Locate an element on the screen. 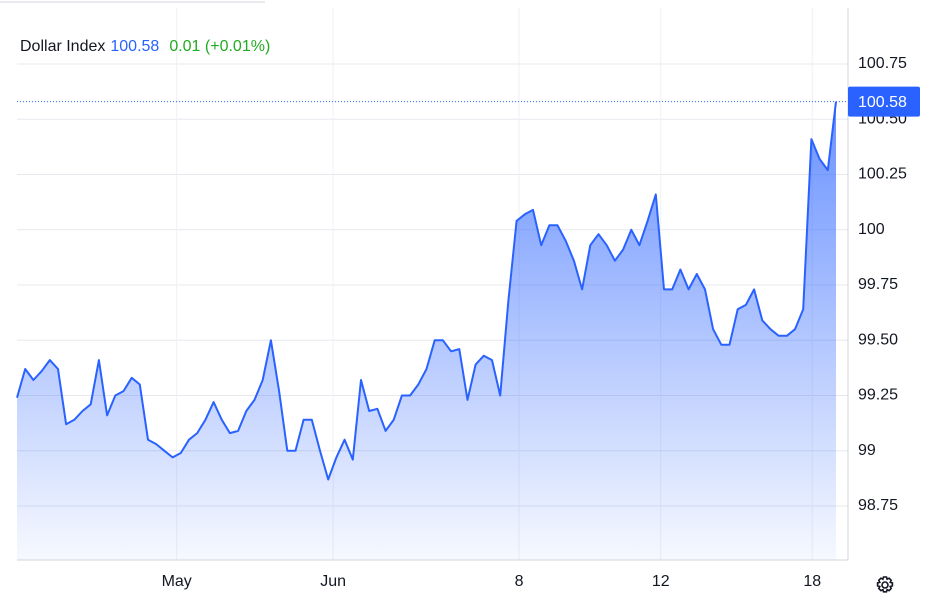  x-tick-label: 8 is located at coordinates (519, 581).